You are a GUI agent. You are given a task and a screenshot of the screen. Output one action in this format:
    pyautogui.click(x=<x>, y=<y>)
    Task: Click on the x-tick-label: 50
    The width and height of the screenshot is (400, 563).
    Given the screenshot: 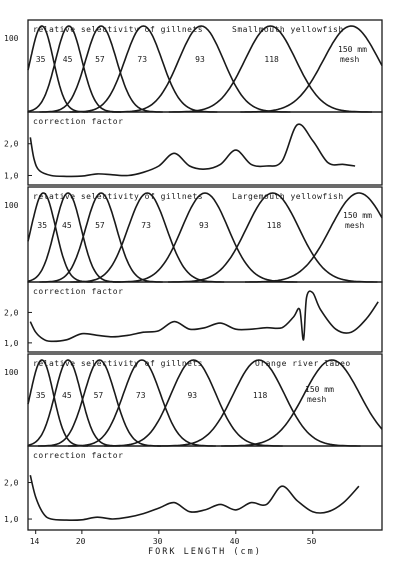 What is the action you would take?
    pyautogui.click(x=312, y=541)
    